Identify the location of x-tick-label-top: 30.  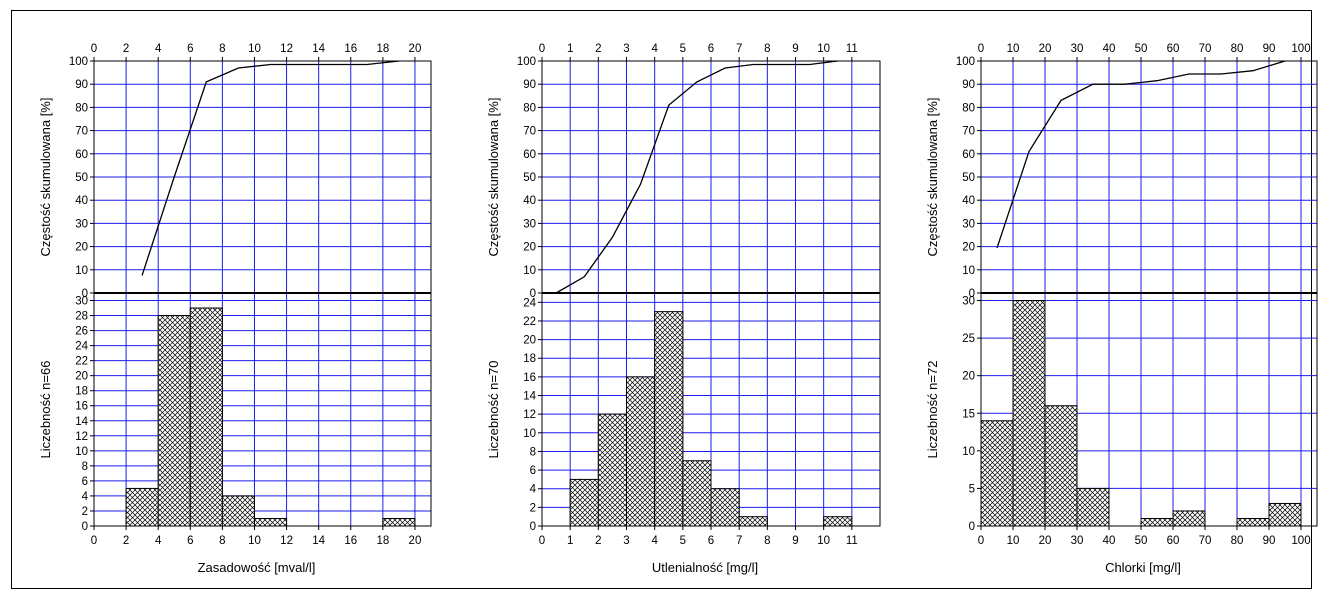
(1077, 49).